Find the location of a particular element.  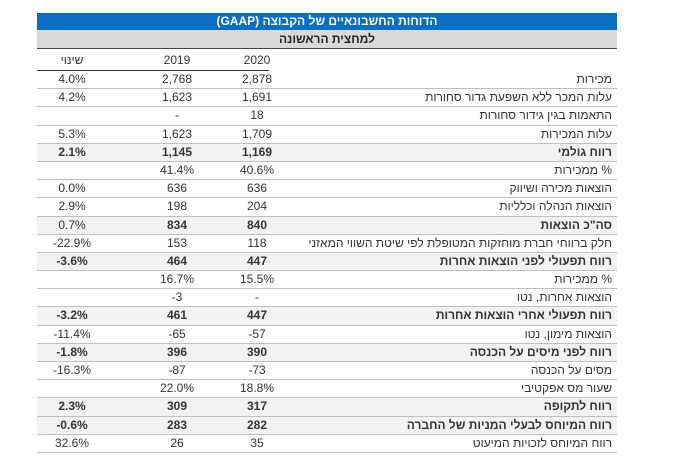

cell-change: 4.0% is located at coordinates (72, 79).